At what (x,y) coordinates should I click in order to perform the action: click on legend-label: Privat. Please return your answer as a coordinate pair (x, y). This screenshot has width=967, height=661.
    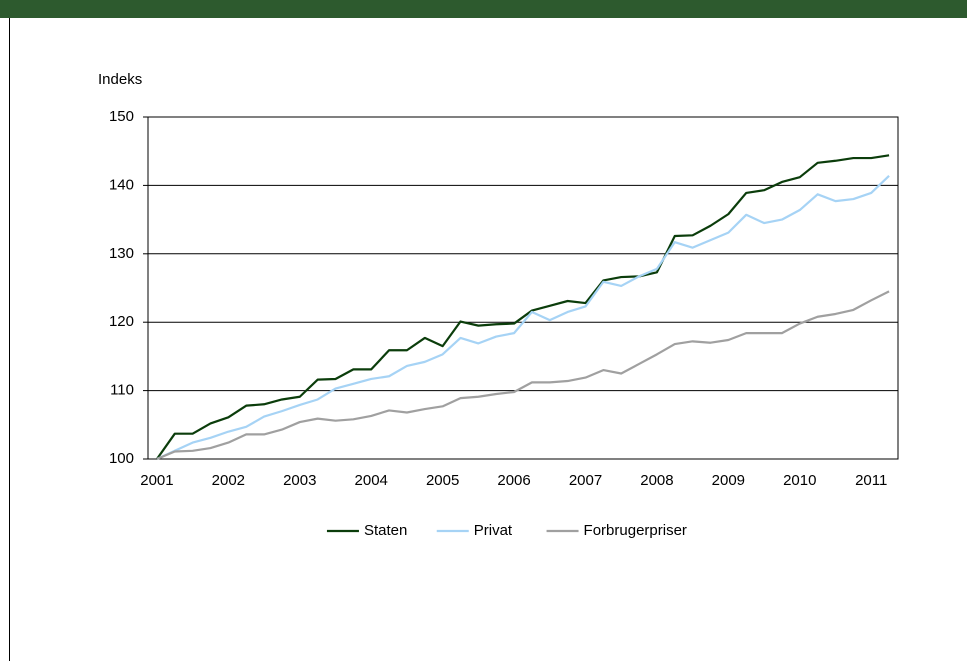
    Looking at the image, I should click on (493, 530).